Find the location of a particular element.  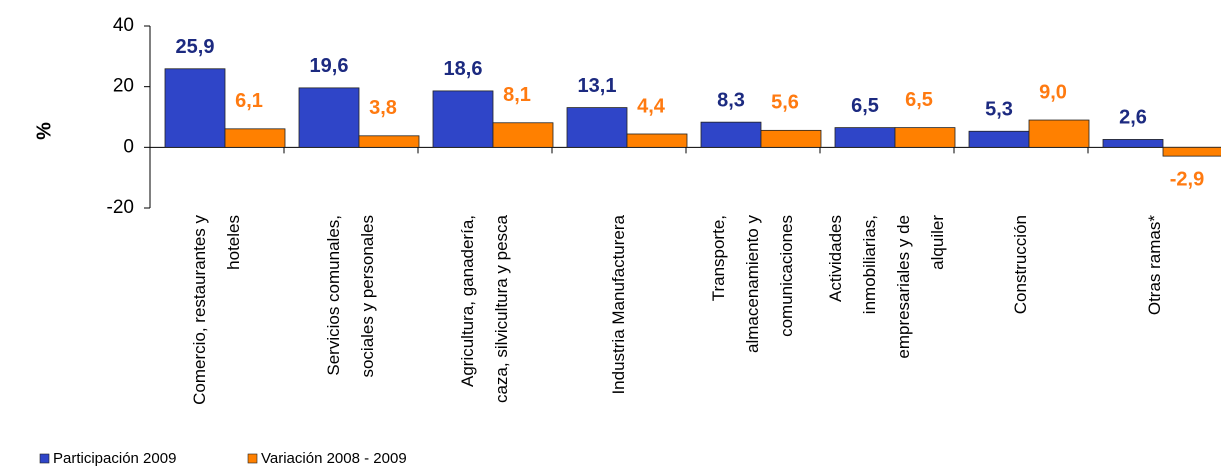

y-tick-label: 0 is located at coordinates (128, 146).